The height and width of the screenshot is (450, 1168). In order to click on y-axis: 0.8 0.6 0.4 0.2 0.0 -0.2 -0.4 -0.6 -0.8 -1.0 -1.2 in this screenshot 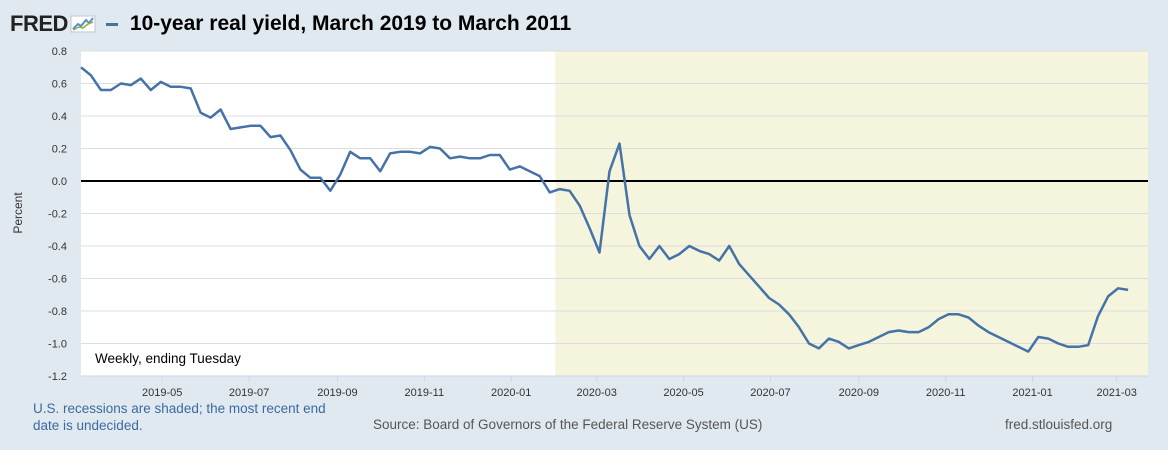, I will do `click(57, 214)`.